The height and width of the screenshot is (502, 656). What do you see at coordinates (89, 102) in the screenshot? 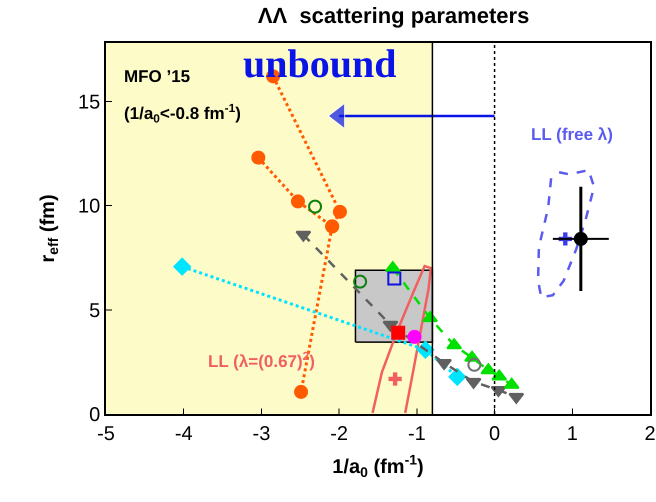
I see `y-tick-label: 15` at bounding box center [89, 102].